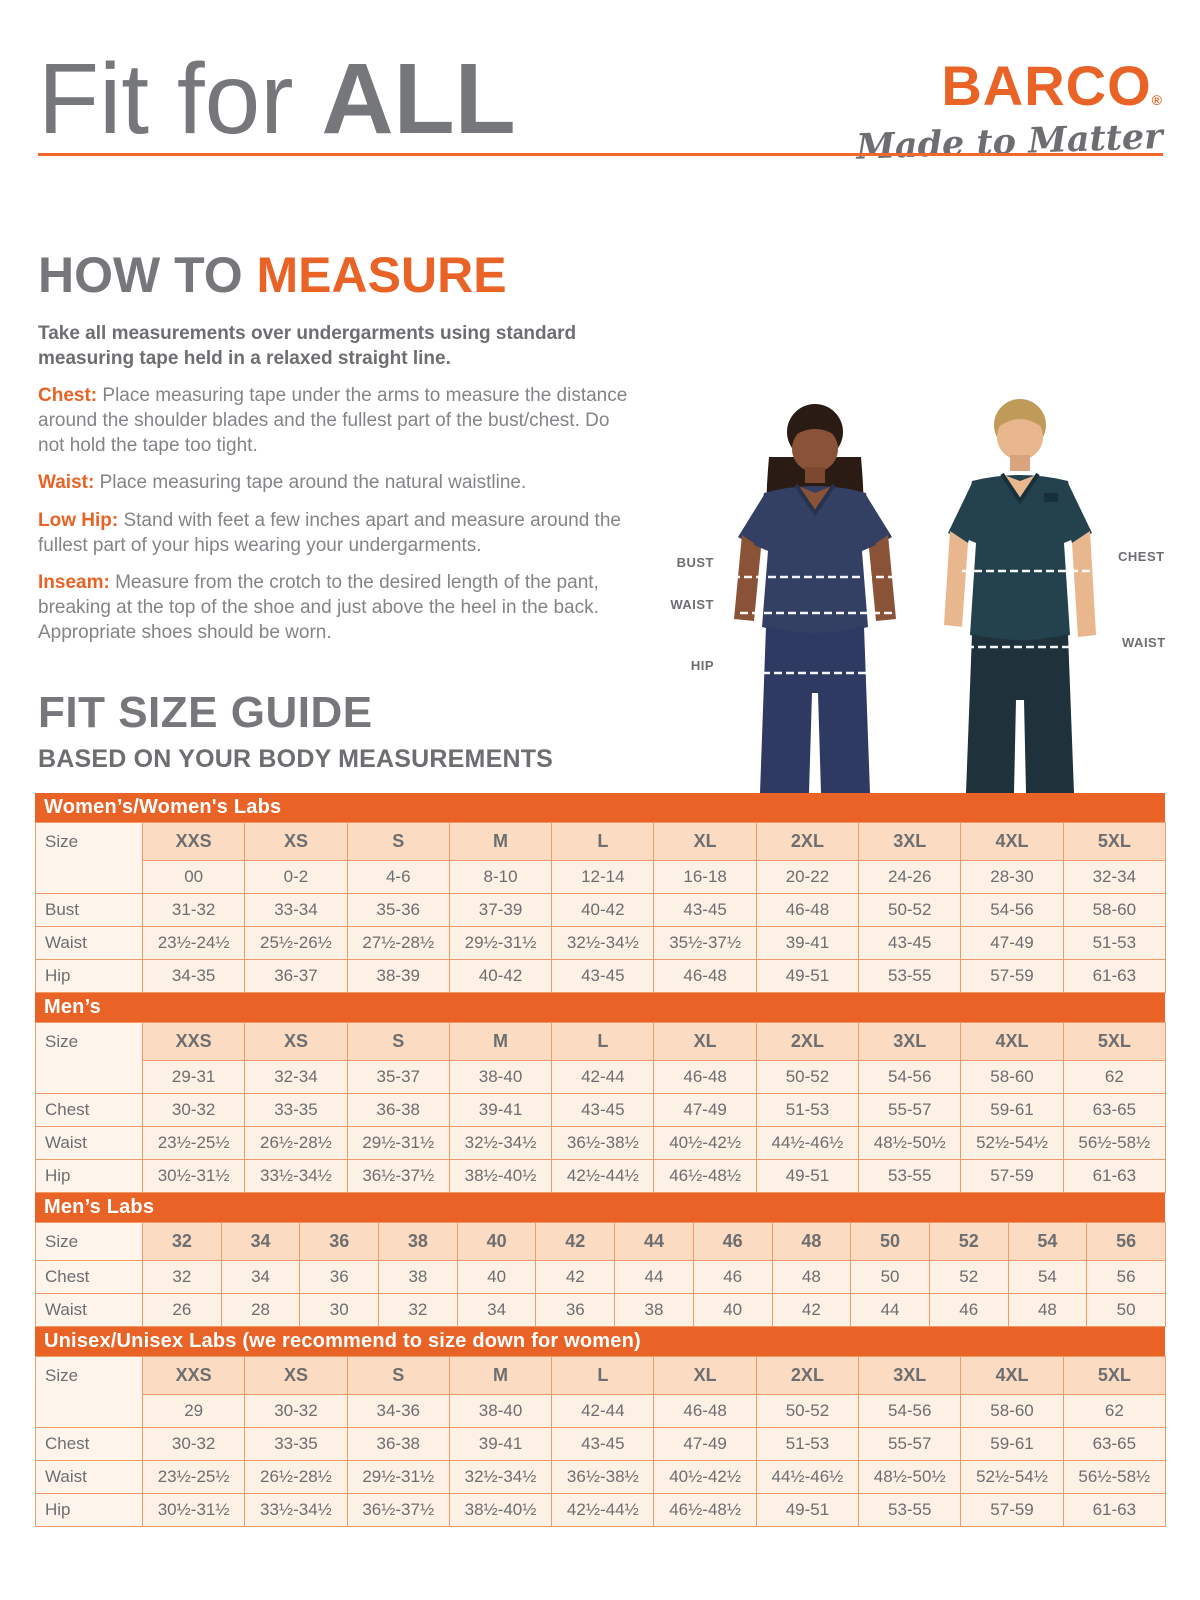 The width and height of the screenshot is (1200, 1600). I want to click on table-cell: 42½-44½, so click(603, 1176).